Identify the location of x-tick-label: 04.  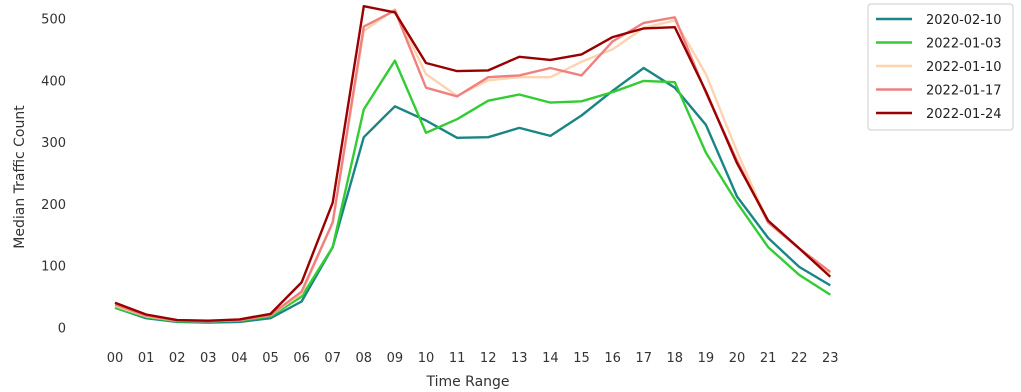
(239, 358).